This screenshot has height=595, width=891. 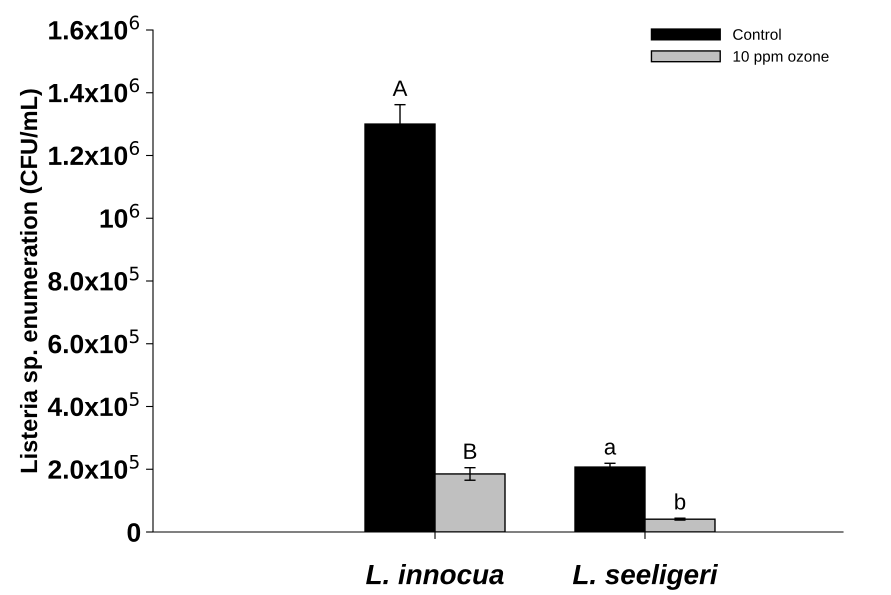 What do you see at coordinates (610, 448) in the screenshot?
I see `annotation: a` at bounding box center [610, 448].